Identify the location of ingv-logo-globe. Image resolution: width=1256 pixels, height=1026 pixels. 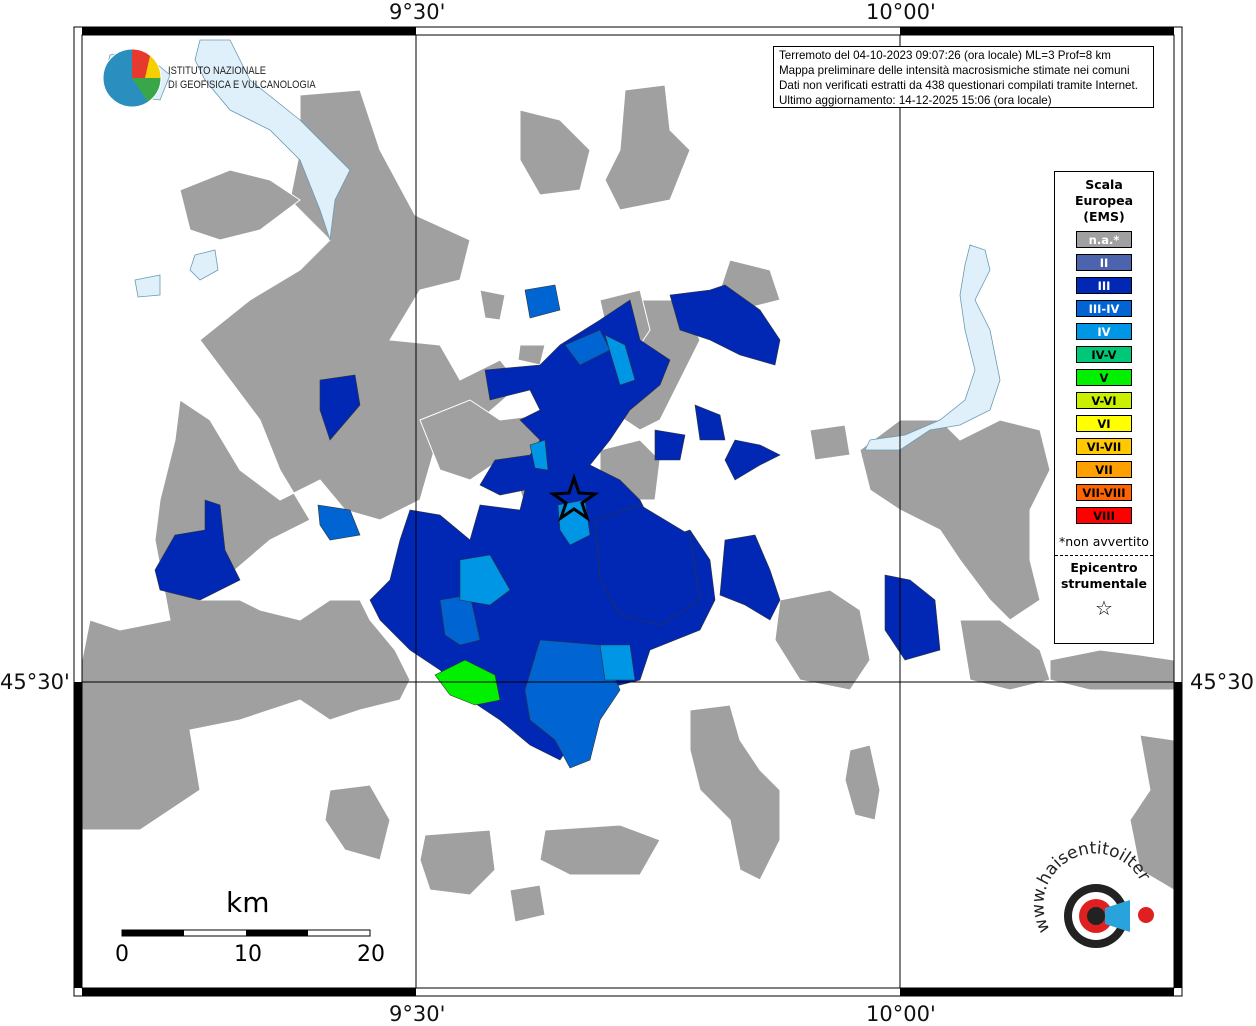
(132, 78).